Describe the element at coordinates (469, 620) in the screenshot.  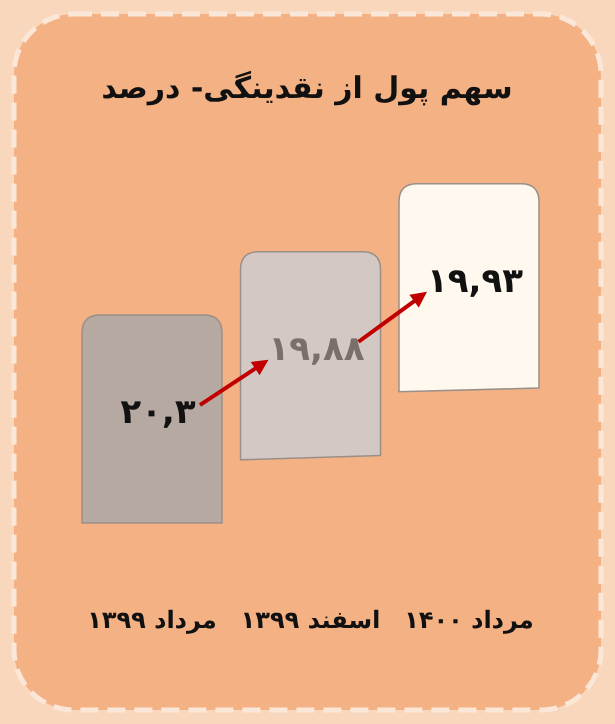
I see `category-label: مرداد ۱۴۰۰` at that location.